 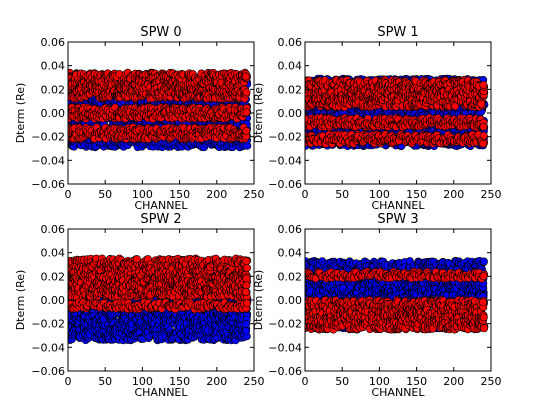 What do you see at coordinates (254, 194) in the screenshot?
I see `x-tick-label: 250` at bounding box center [254, 194].